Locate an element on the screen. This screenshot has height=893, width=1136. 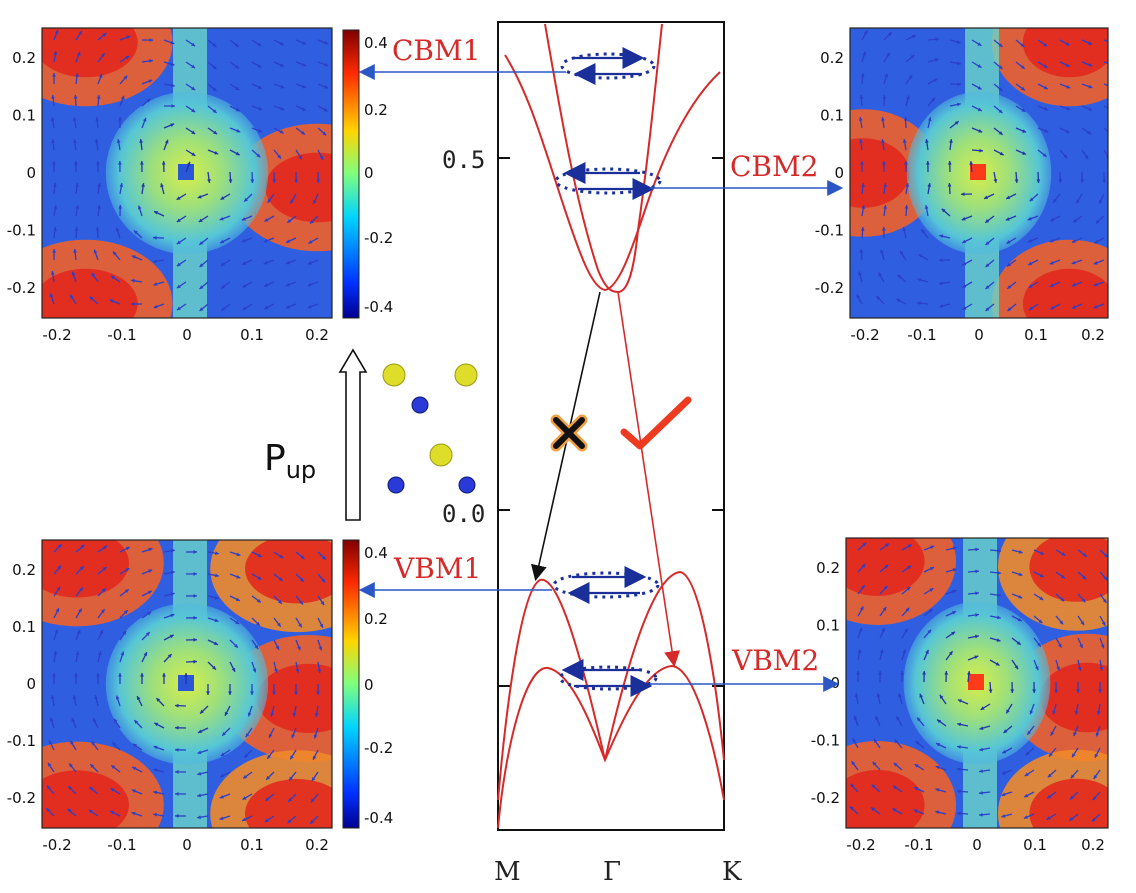
vbm2-label: VBM2 is located at coordinates (775, 660).